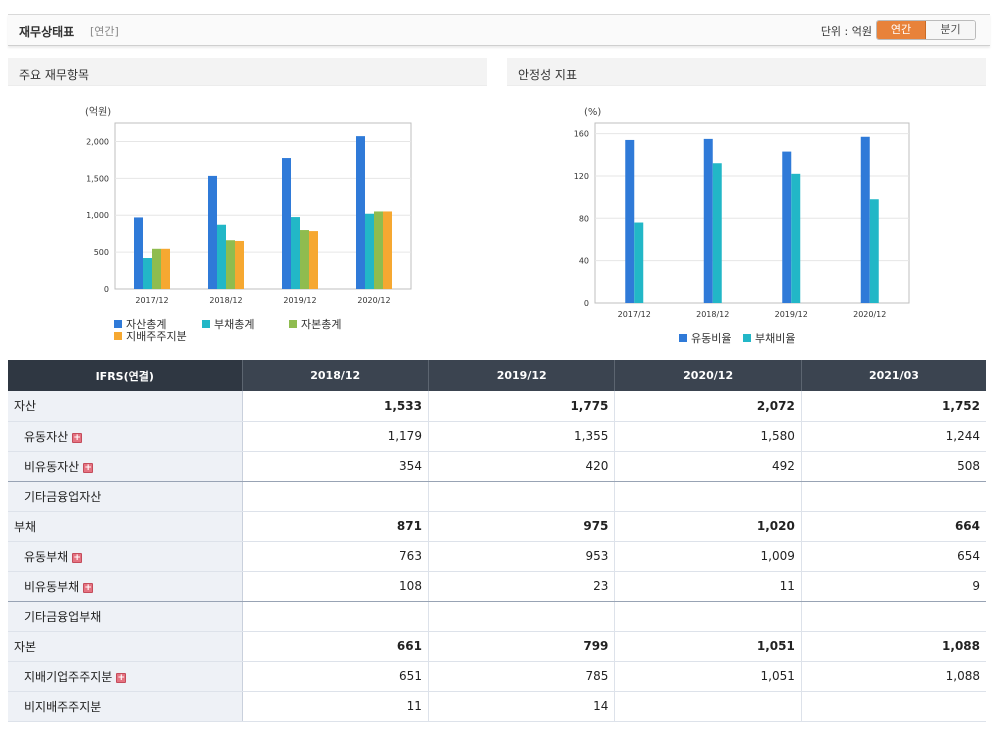 The width and height of the screenshot is (997, 733). I want to click on x-tick-label: 2020/12, so click(869, 314).